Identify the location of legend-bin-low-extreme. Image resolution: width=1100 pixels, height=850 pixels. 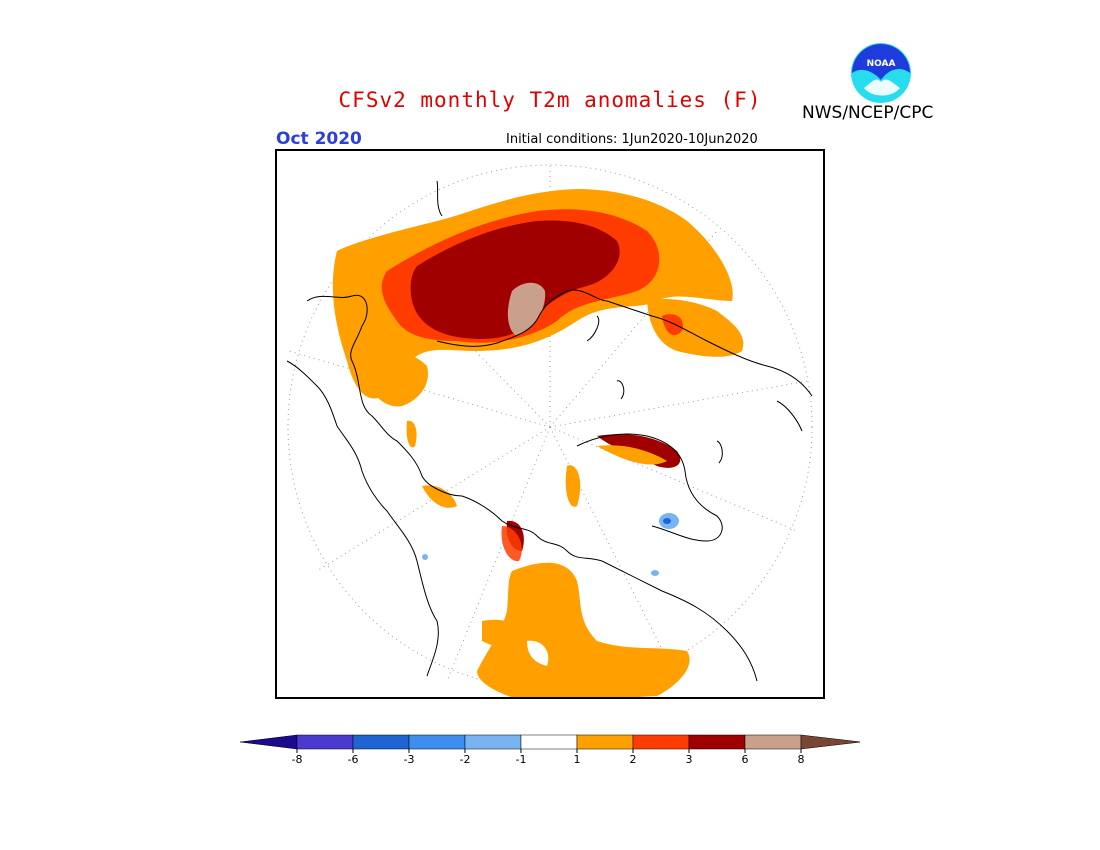
(268, 742).